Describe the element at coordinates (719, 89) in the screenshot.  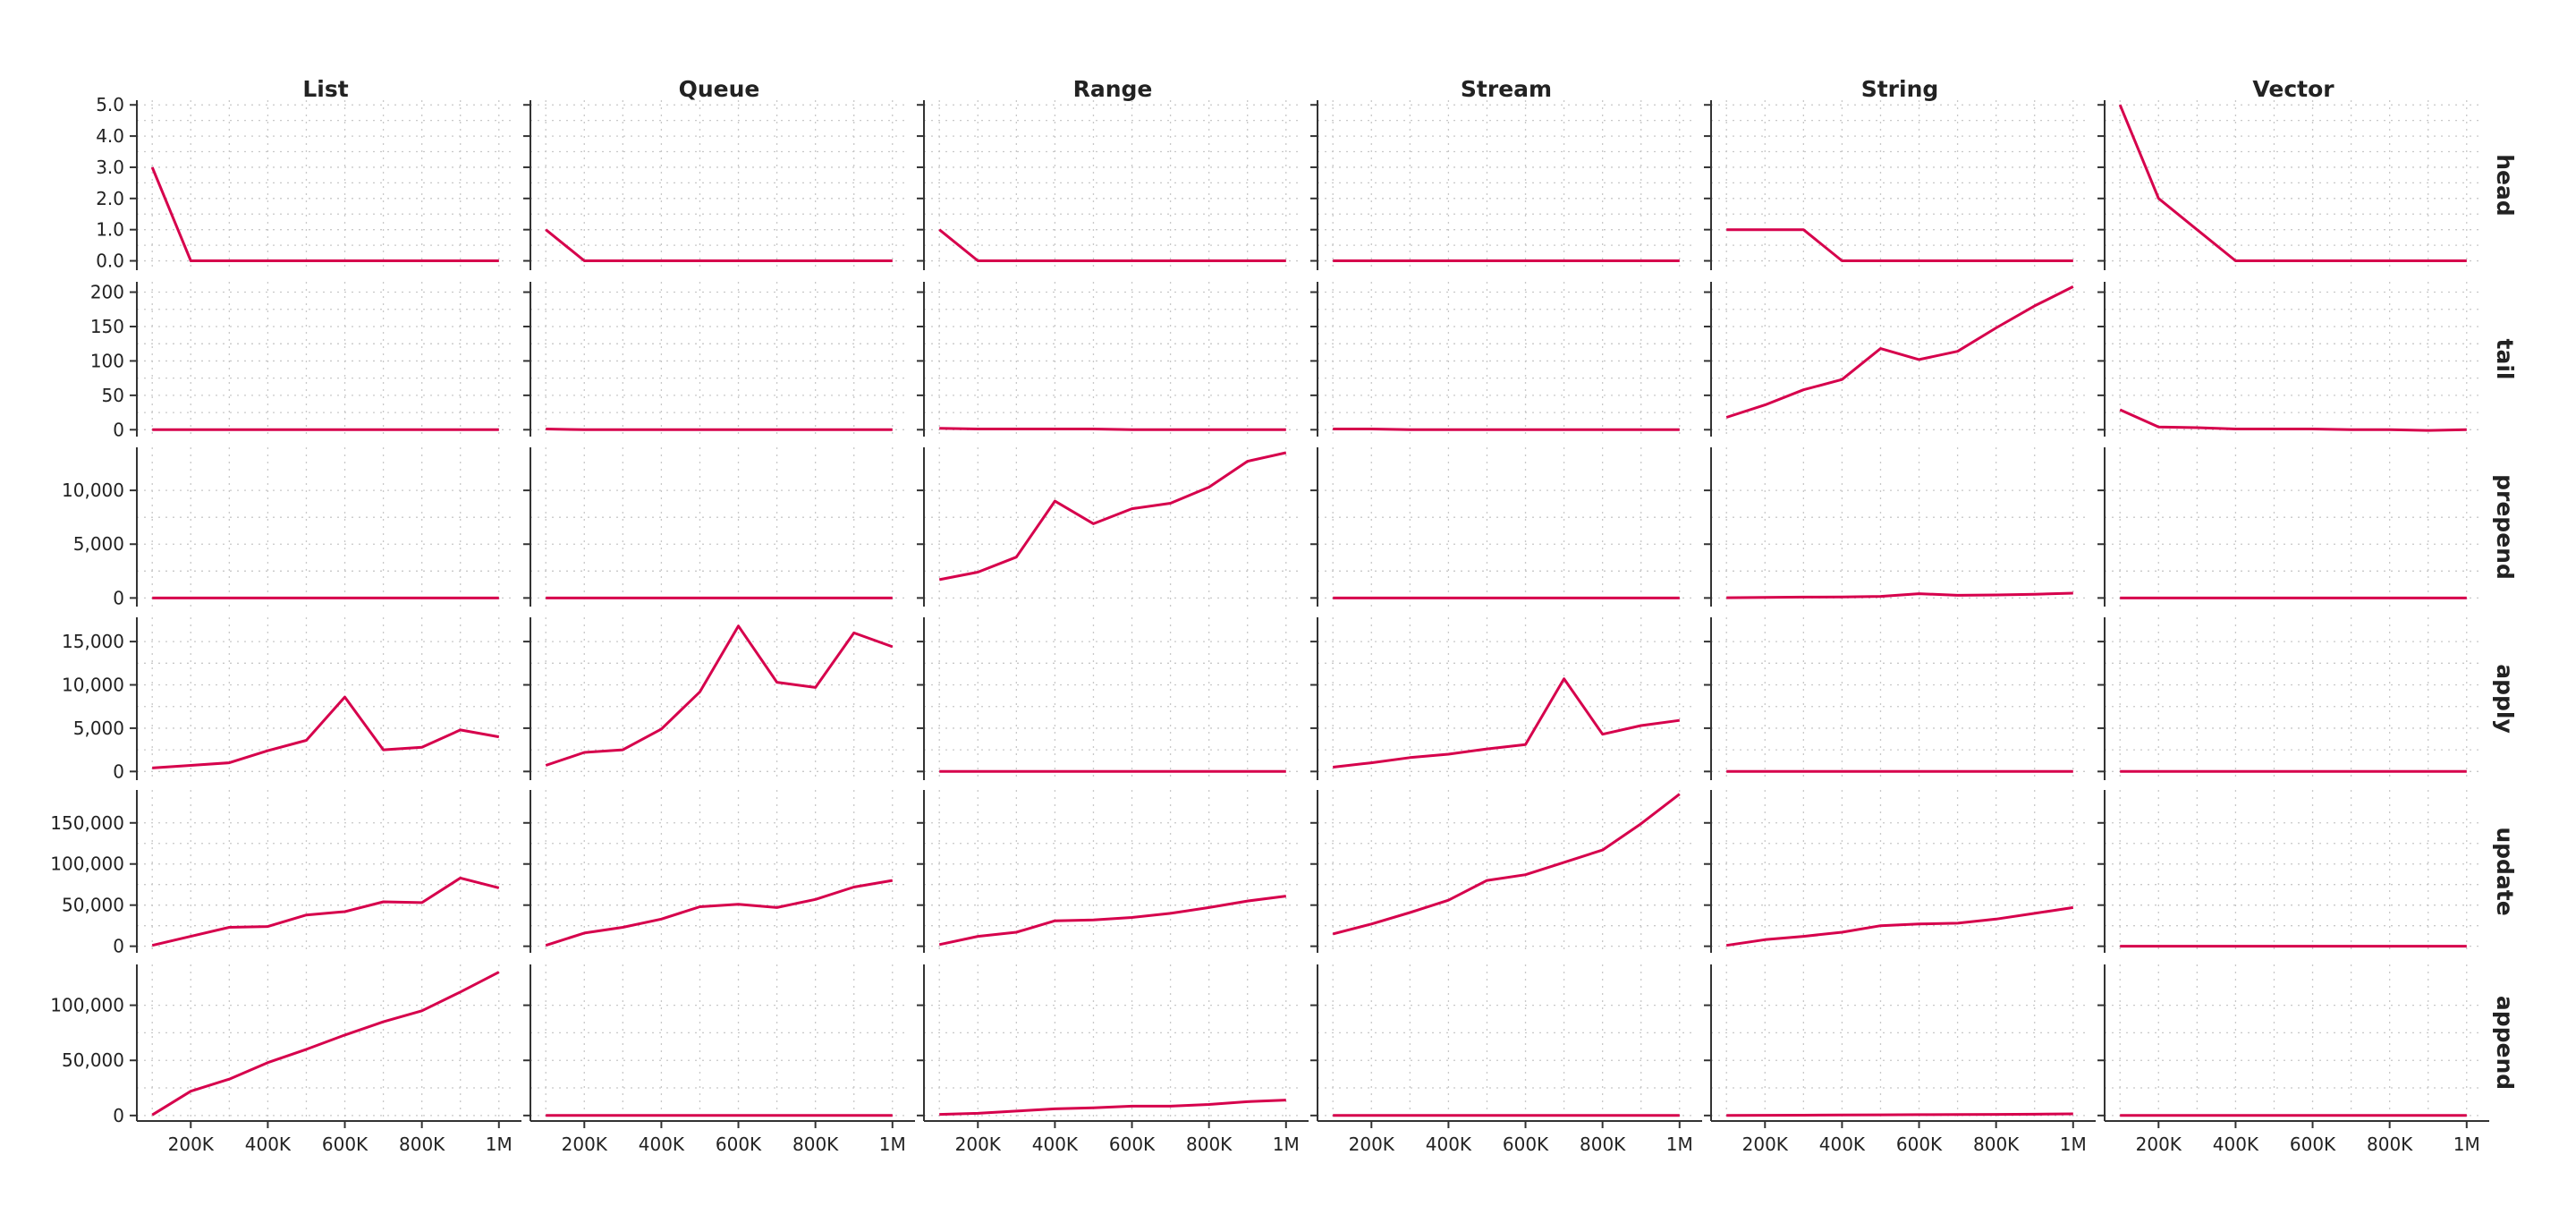
I see `column-title-queue: Queue` at that location.